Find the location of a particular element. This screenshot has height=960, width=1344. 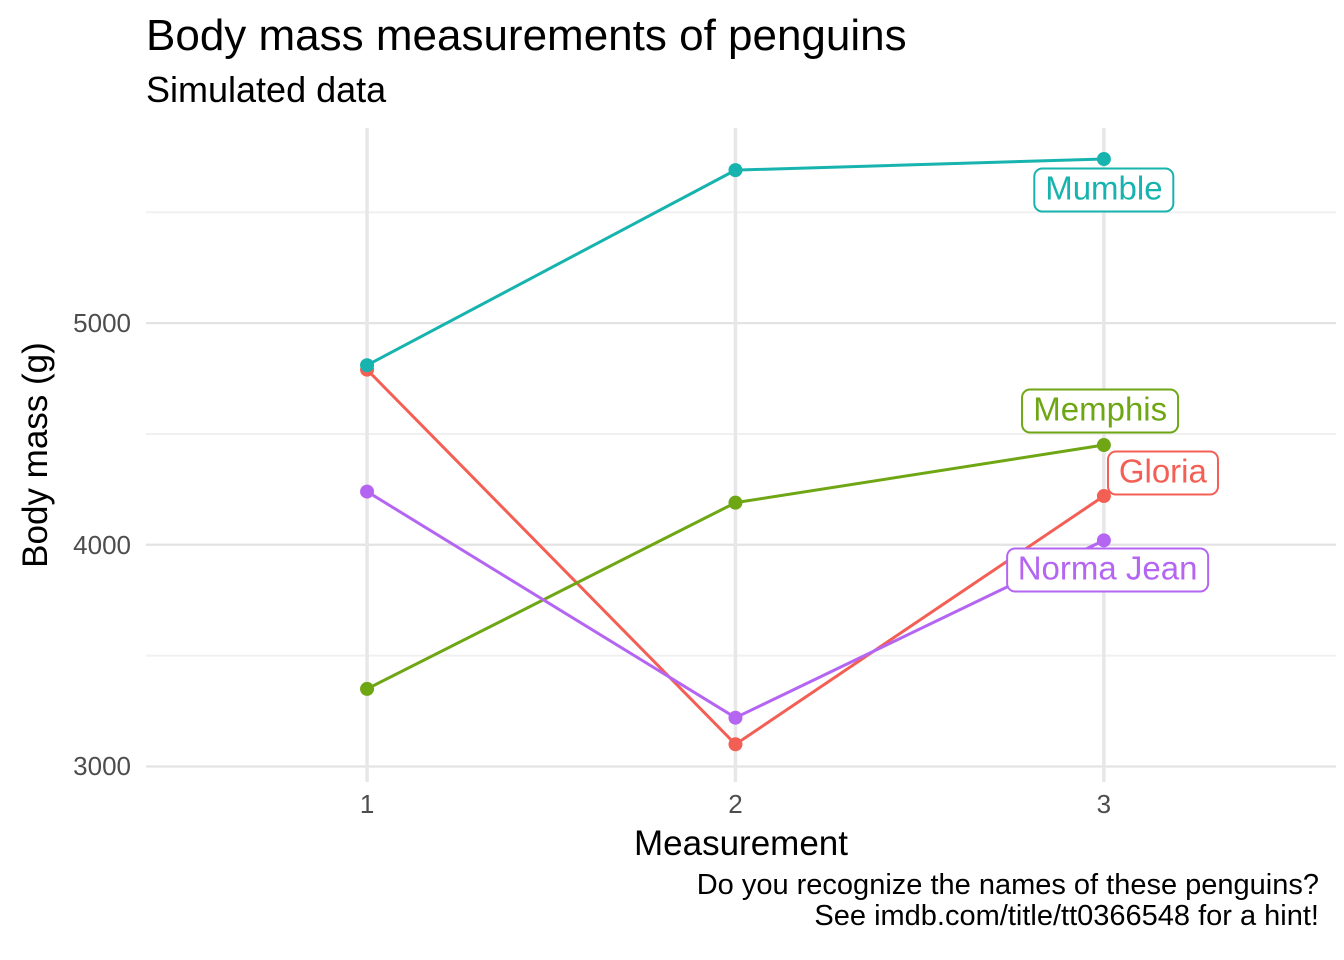

series-label-mumble: Mumble is located at coordinates (1104, 190).